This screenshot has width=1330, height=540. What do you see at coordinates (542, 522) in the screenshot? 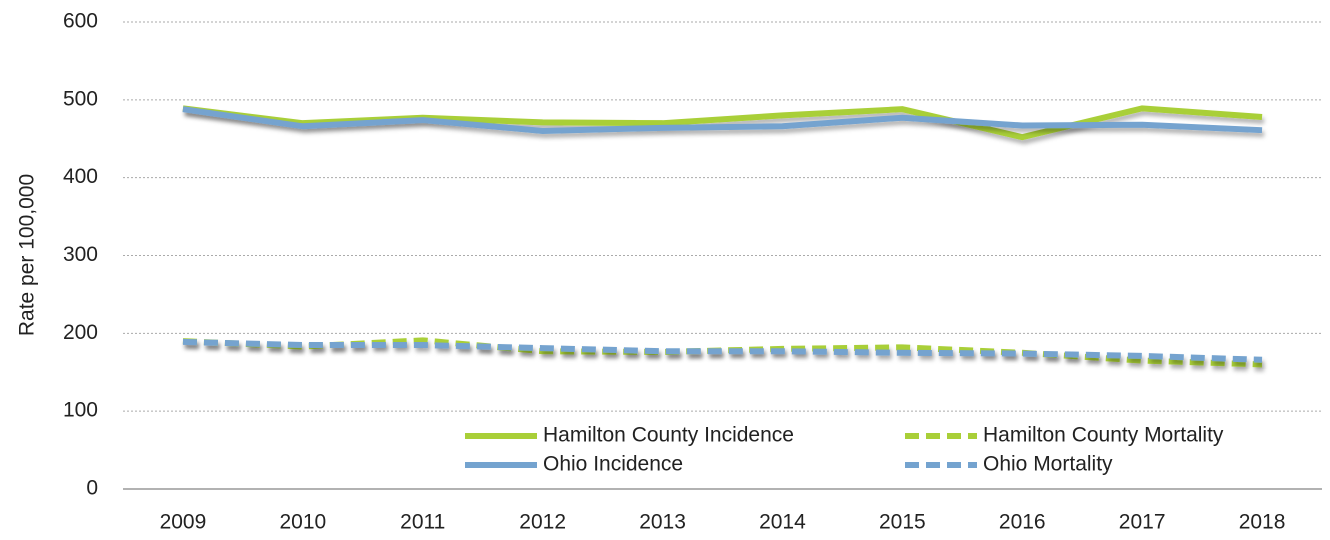
I see `x-tick-label: 2012` at bounding box center [542, 522].